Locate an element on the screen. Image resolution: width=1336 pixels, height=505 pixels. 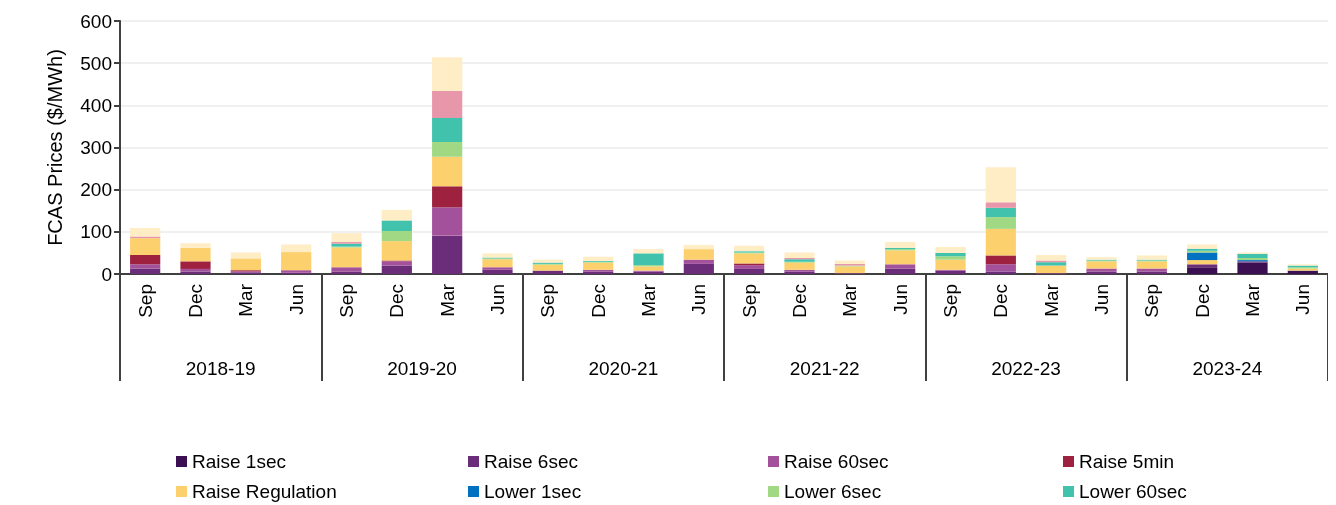
y-tick-label: 600 is located at coordinates (96, 21).